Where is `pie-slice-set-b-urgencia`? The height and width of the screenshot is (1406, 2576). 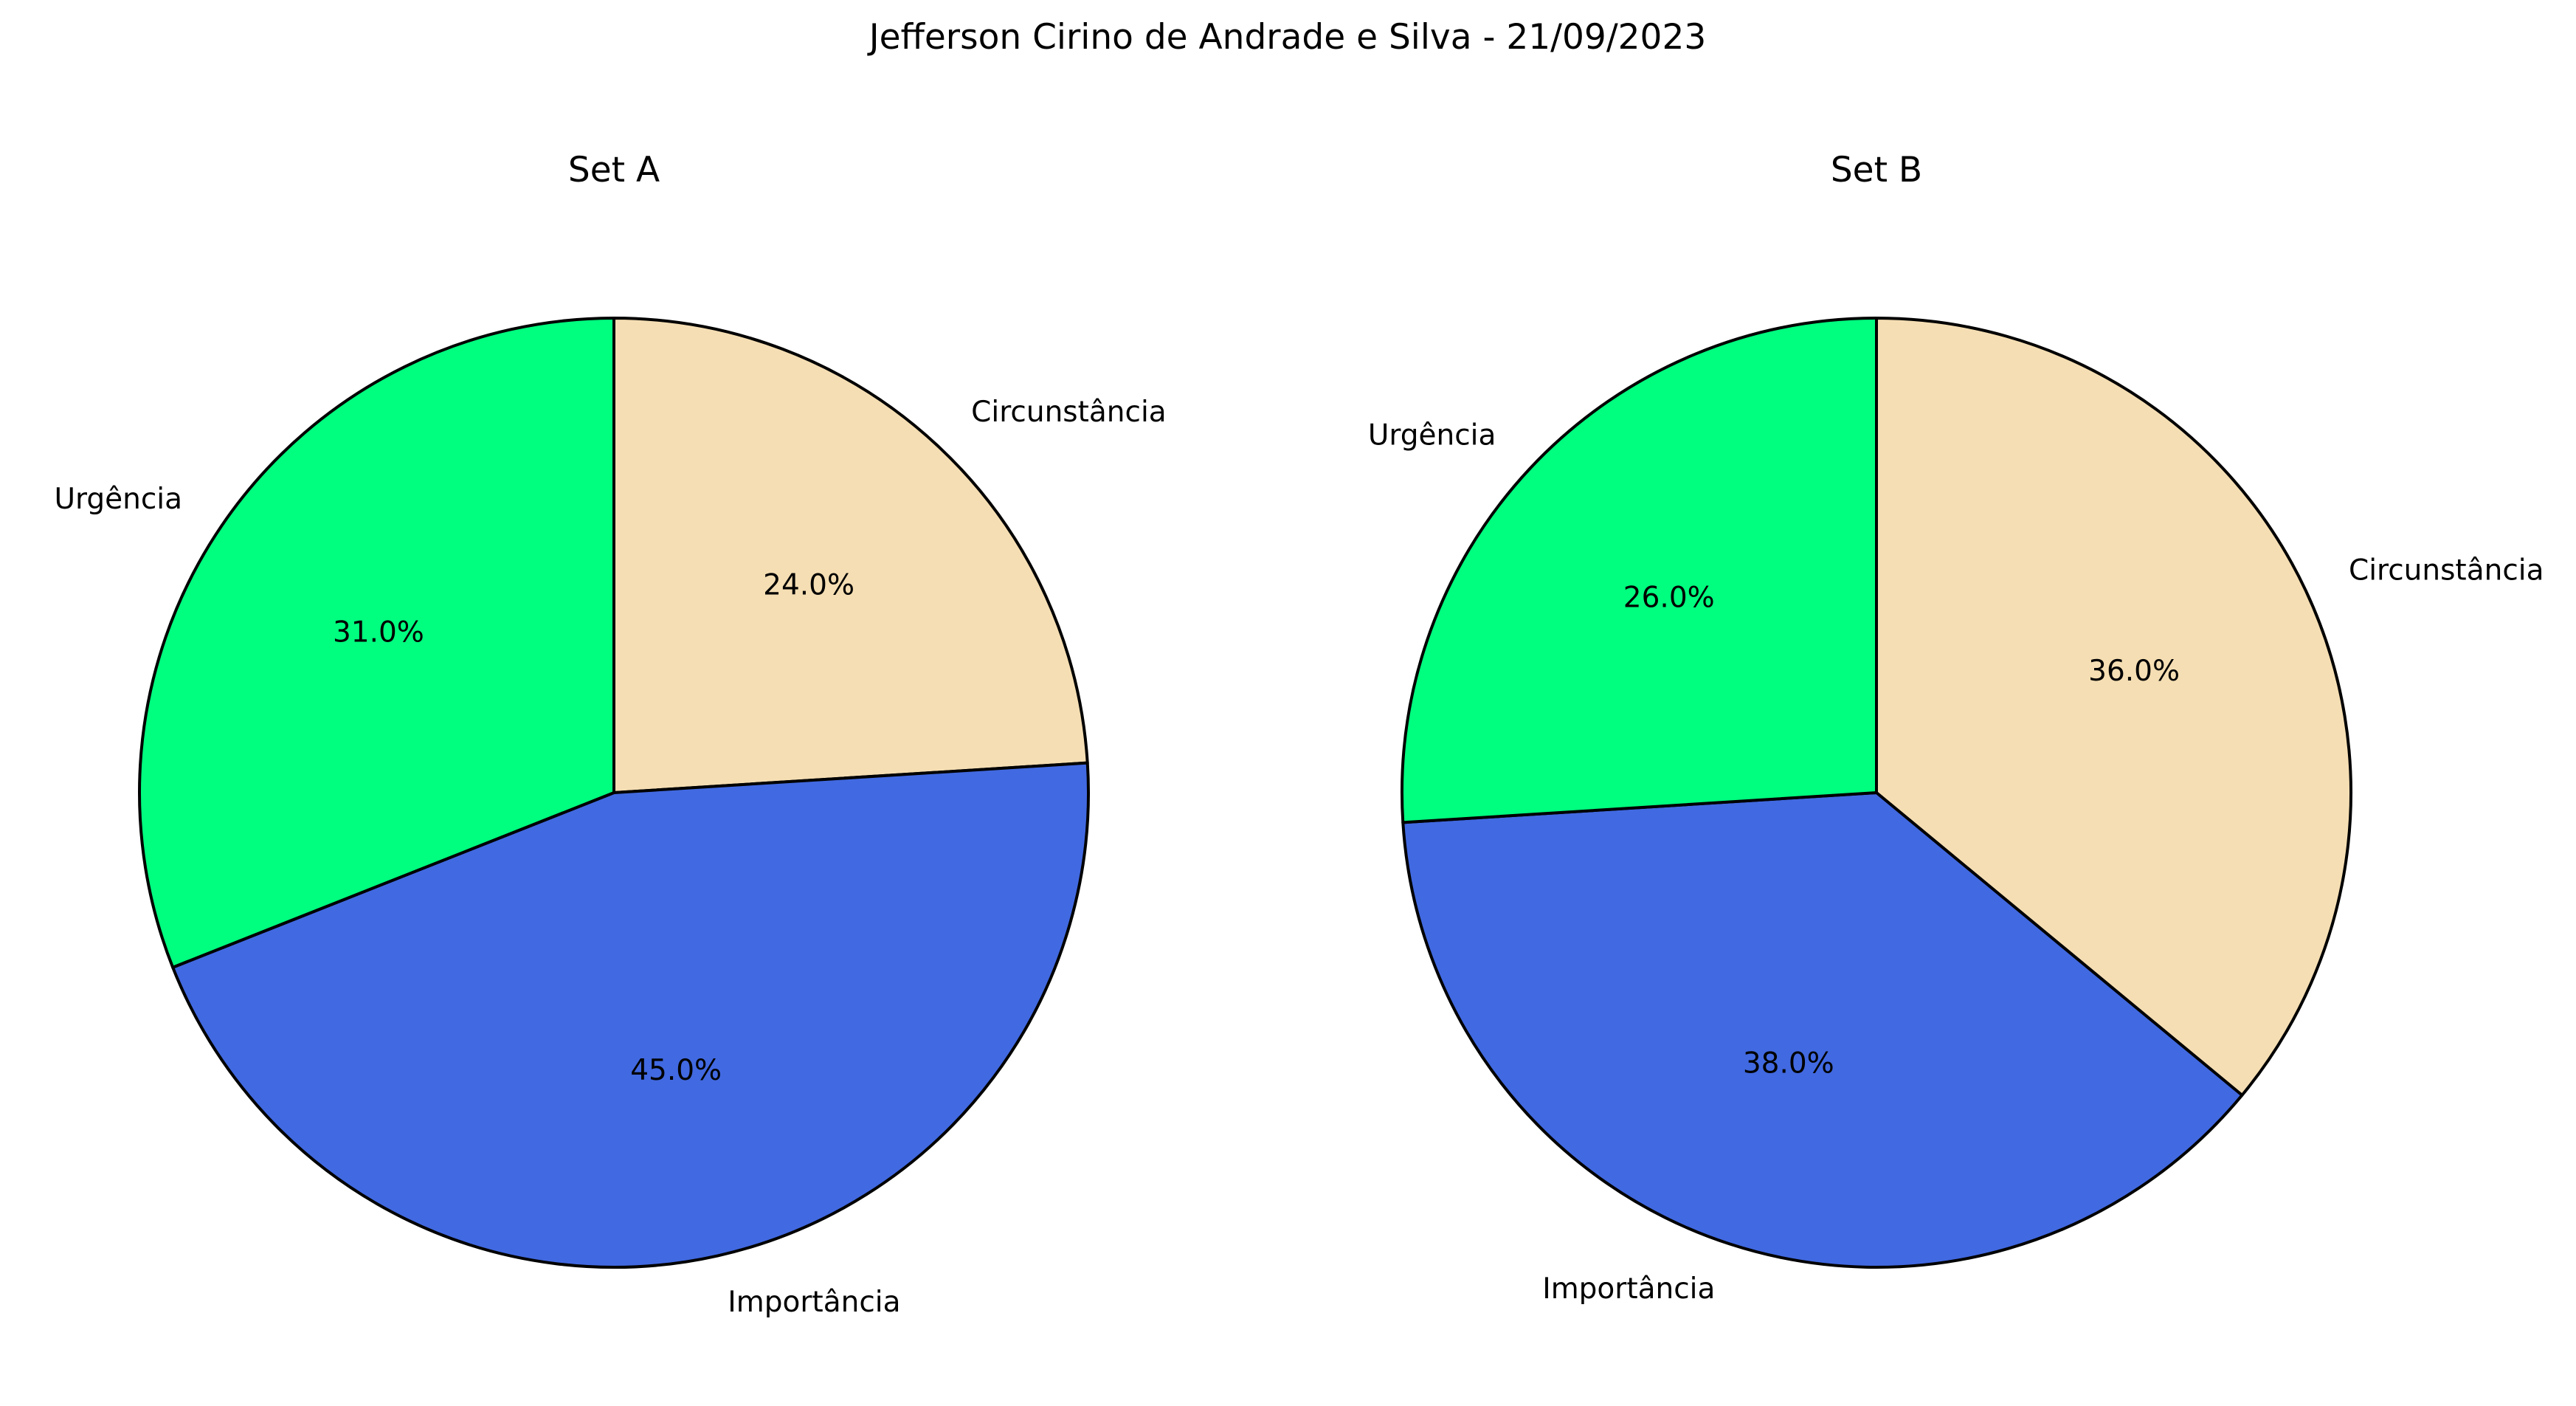 pie-slice-set-b-urgencia is located at coordinates (1639, 570).